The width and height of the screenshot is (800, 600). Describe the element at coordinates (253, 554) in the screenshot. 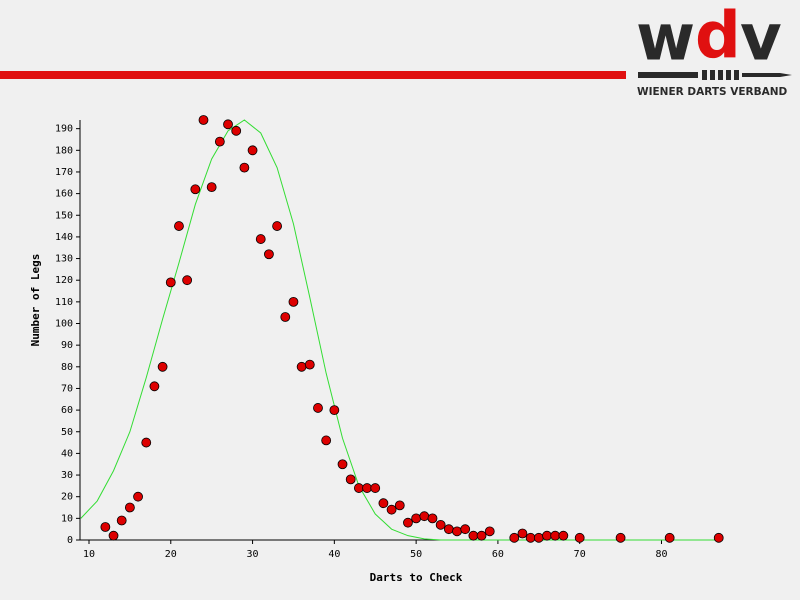

I see `x-tick-label: 30` at that location.